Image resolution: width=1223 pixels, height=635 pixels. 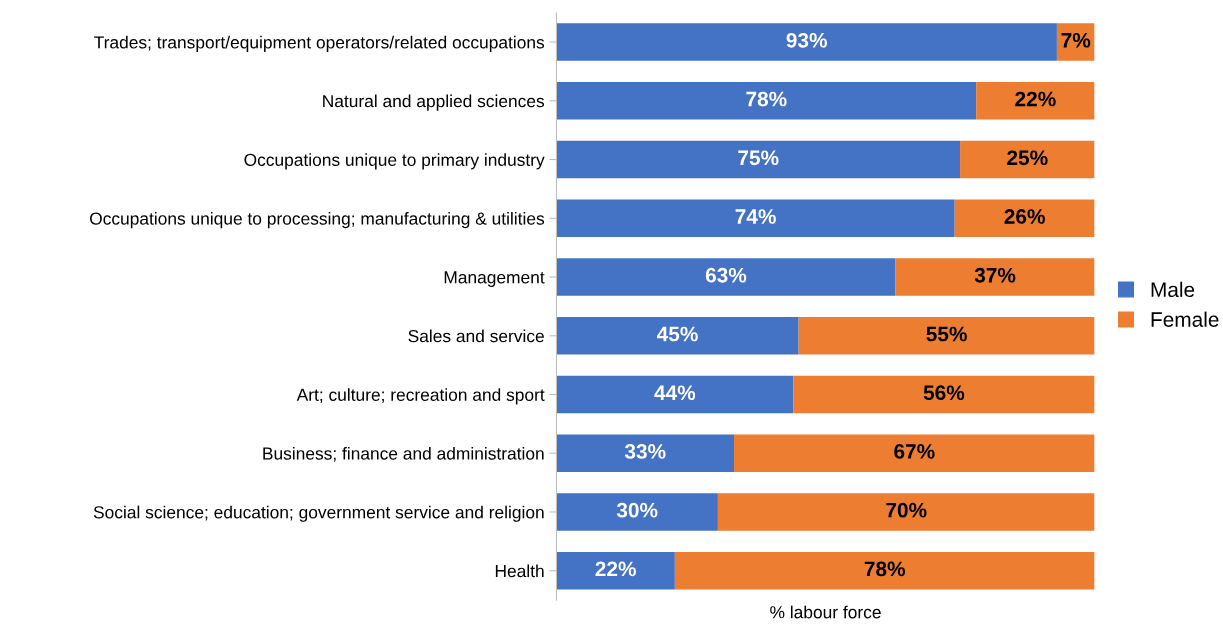 What do you see at coordinates (317, 220) in the screenshot?
I see `y-tick-label: Occupations unique to processing; manufacturing & utilities` at bounding box center [317, 220].